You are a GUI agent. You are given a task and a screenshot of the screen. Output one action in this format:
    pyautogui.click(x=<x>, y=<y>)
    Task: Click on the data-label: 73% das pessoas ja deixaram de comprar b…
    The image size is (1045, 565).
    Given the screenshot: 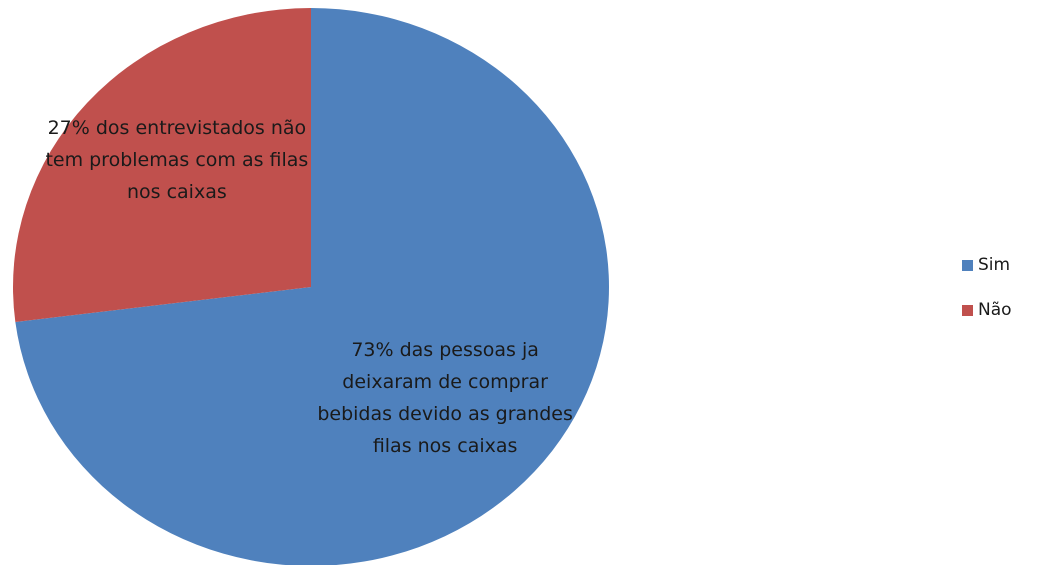 What is the action you would take?
    pyautogui.click(x=445, y=397)
    